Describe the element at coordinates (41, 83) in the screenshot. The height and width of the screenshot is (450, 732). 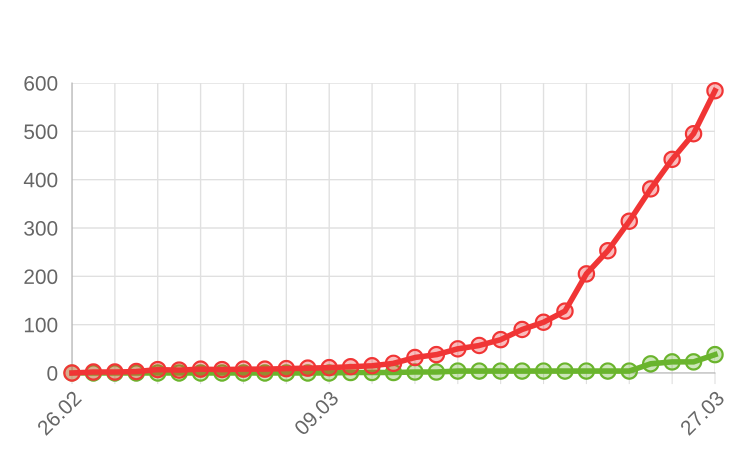
I see `y-tick-label: 600` at that location.